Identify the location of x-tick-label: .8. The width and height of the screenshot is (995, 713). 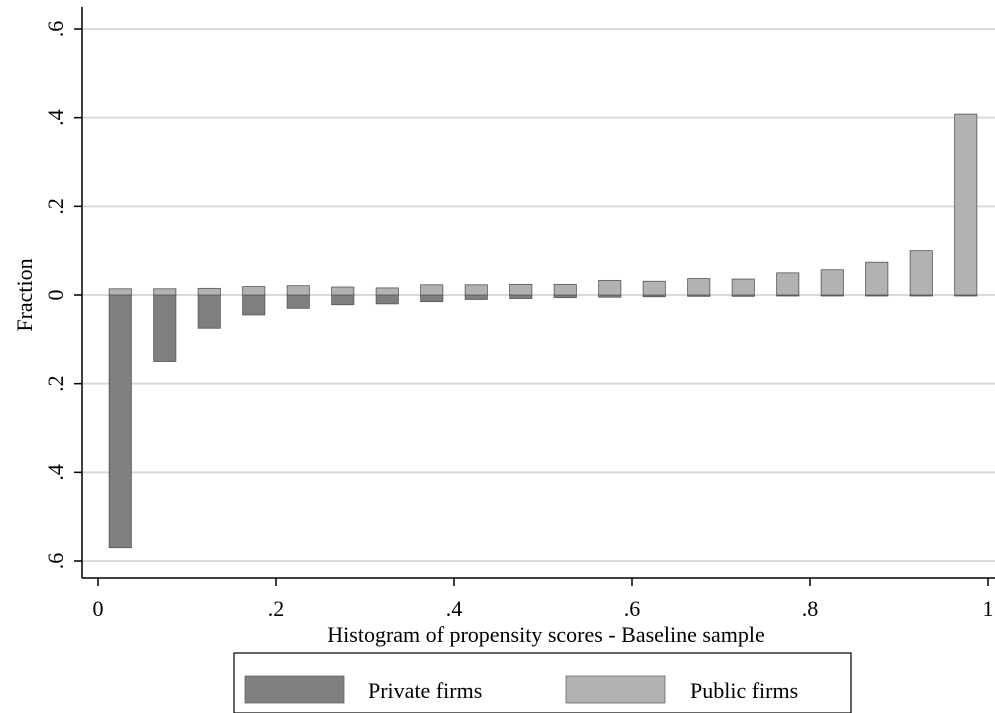
(810, 608).